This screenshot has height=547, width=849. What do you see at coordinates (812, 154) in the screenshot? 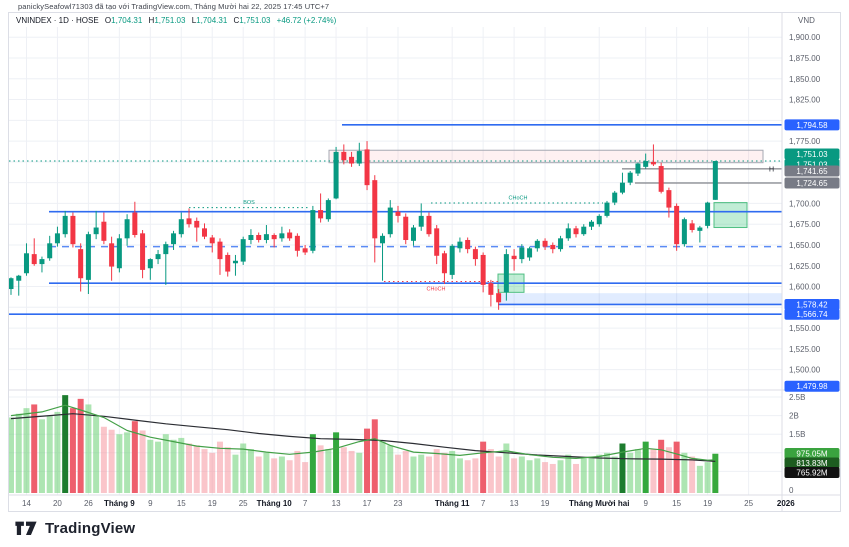
I see `svg-text: 1,751.03` at bounding box center [812, 154].